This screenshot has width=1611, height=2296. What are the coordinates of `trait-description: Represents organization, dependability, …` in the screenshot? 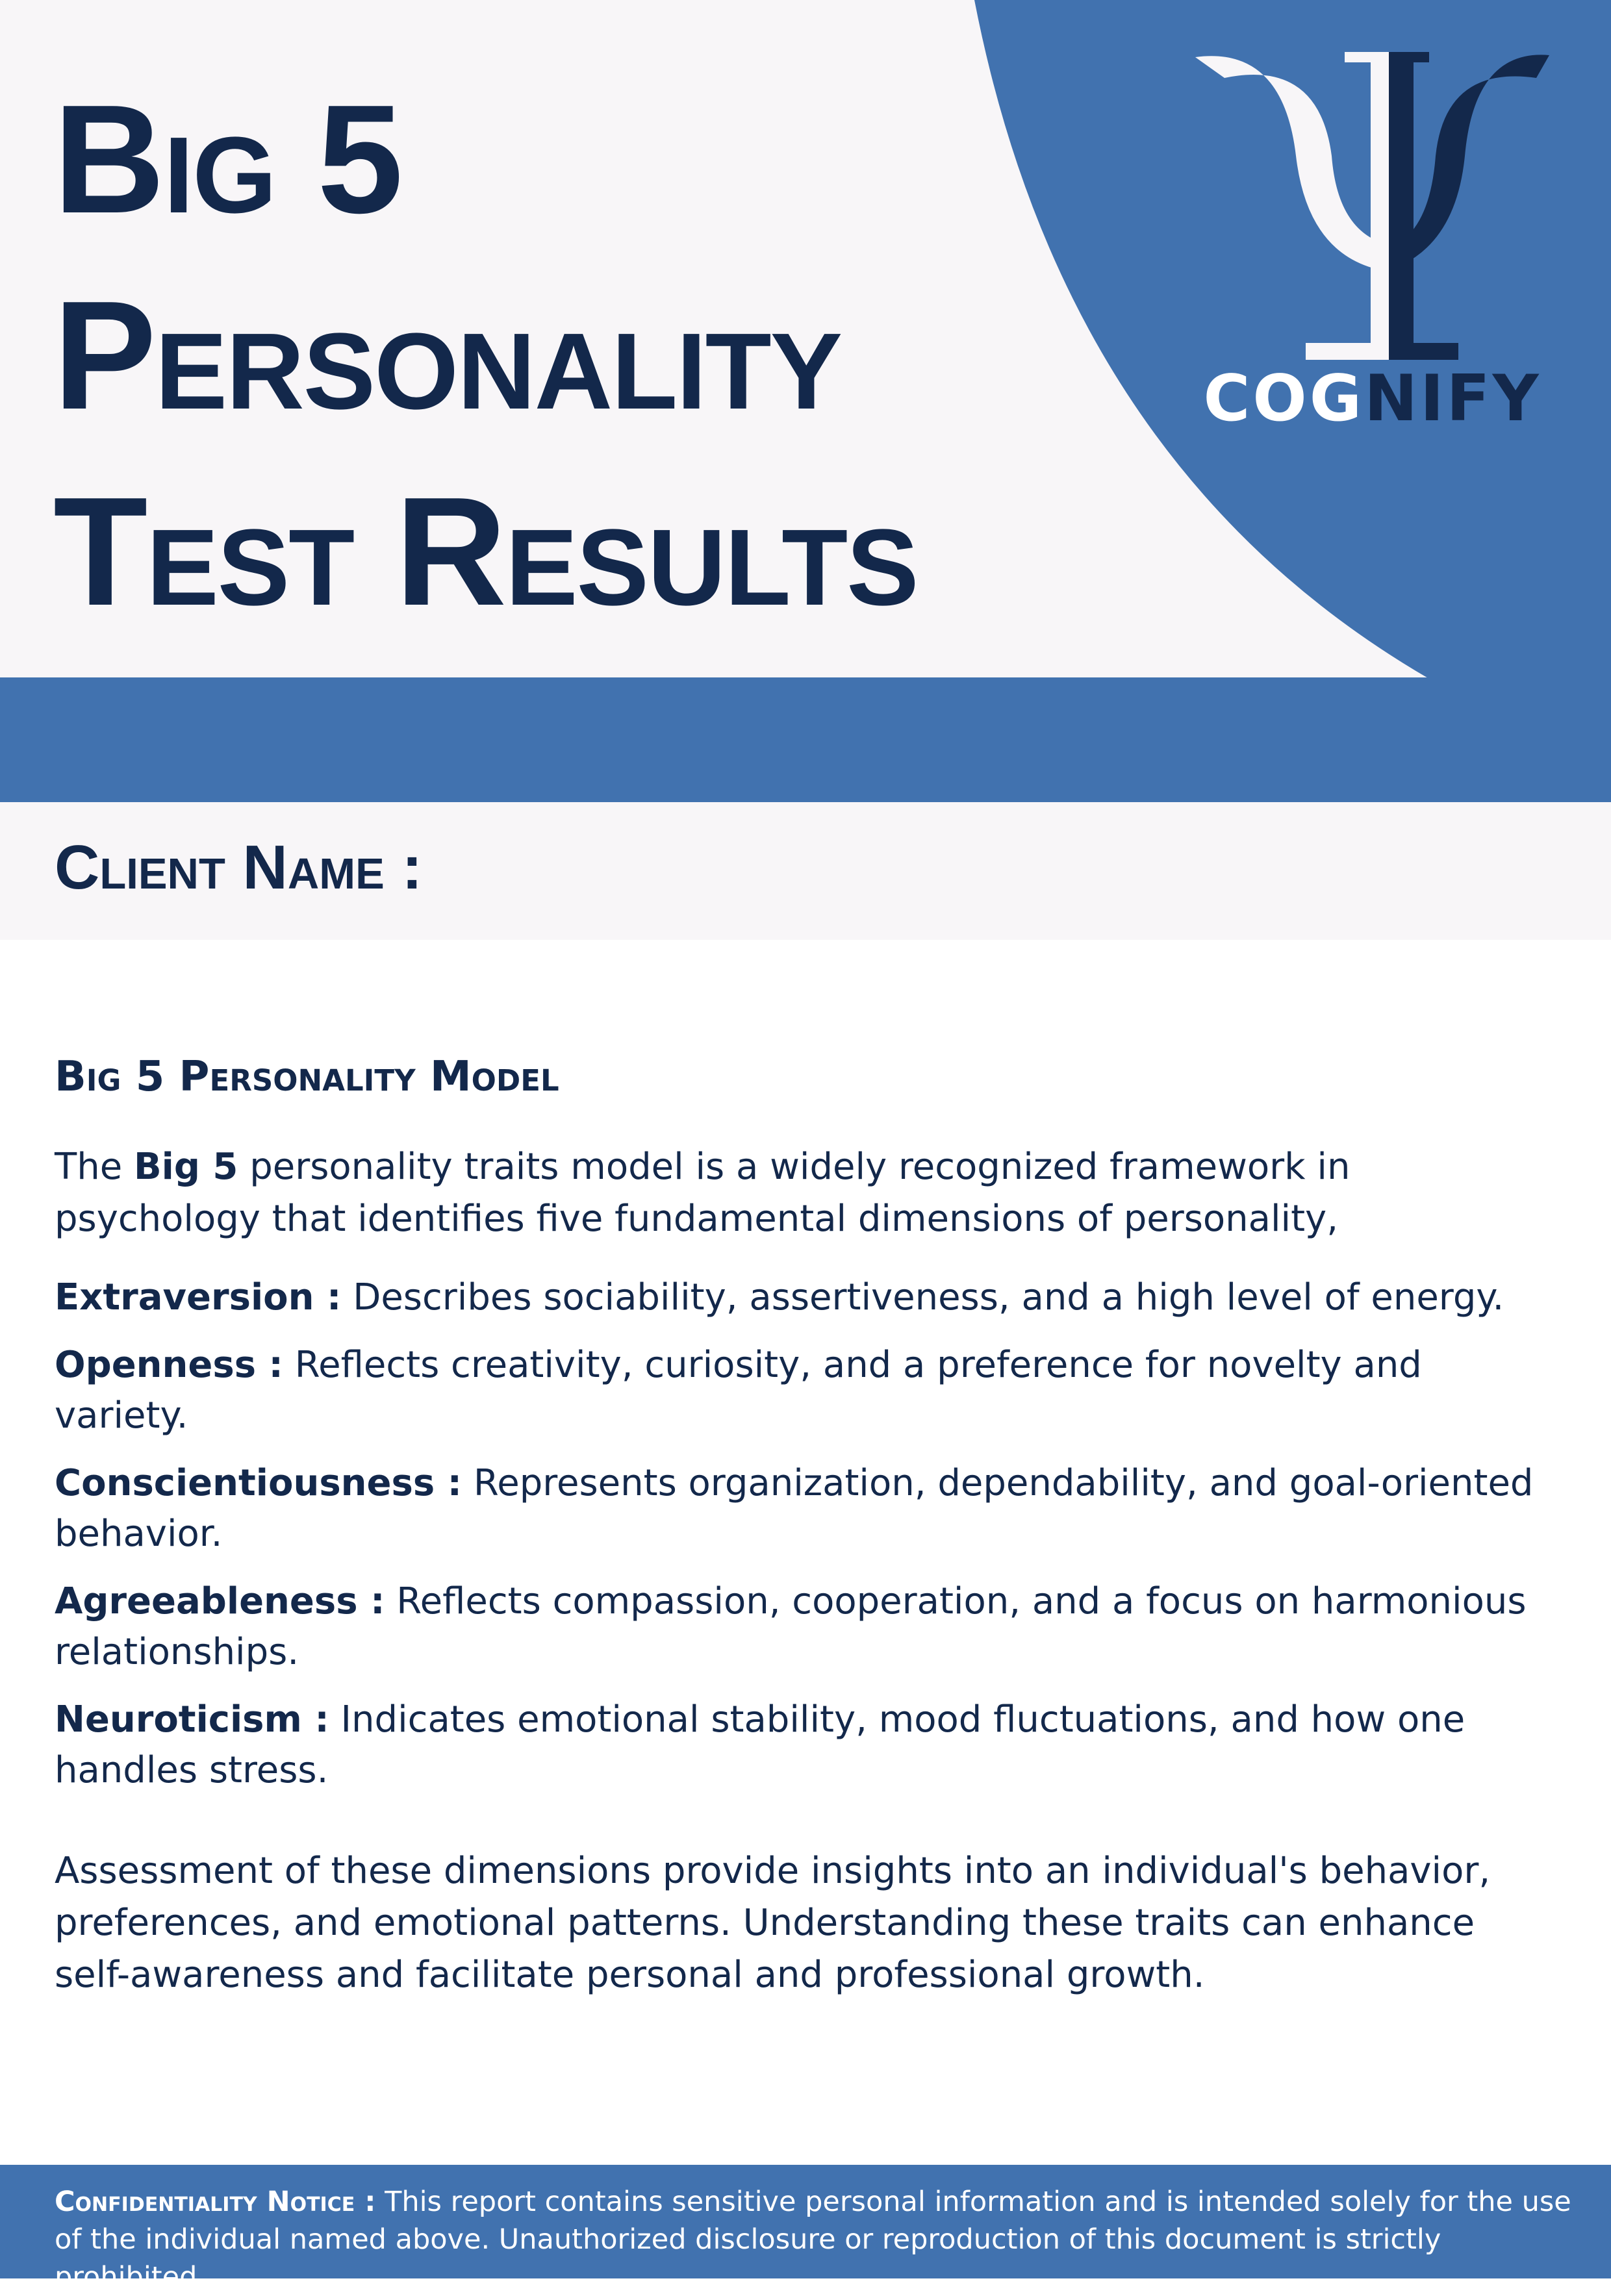 It's located at (794, 1508).